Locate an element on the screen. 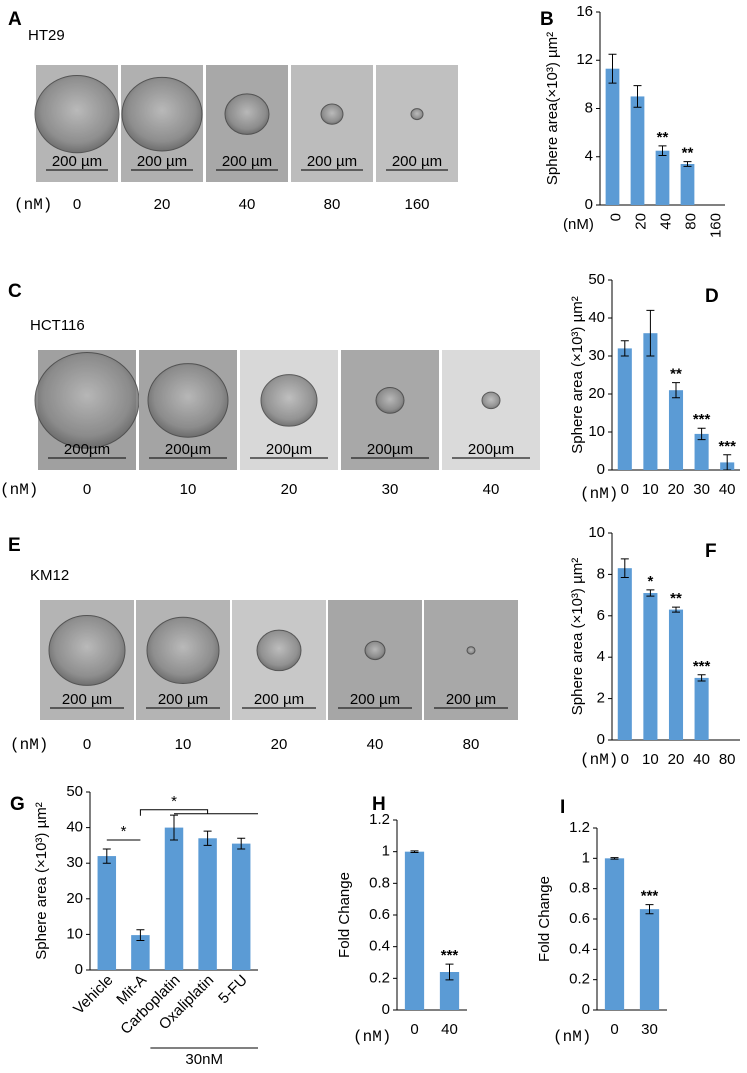  y-tick-label: 12 is located at coordinates (584, 59).